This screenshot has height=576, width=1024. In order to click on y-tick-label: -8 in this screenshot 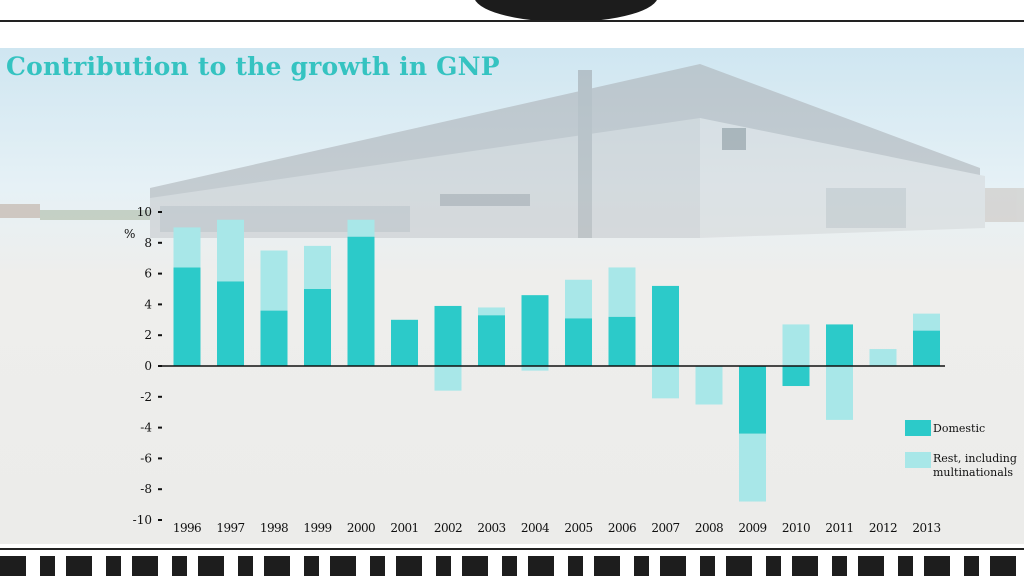, I will do `click(146, 489)`.